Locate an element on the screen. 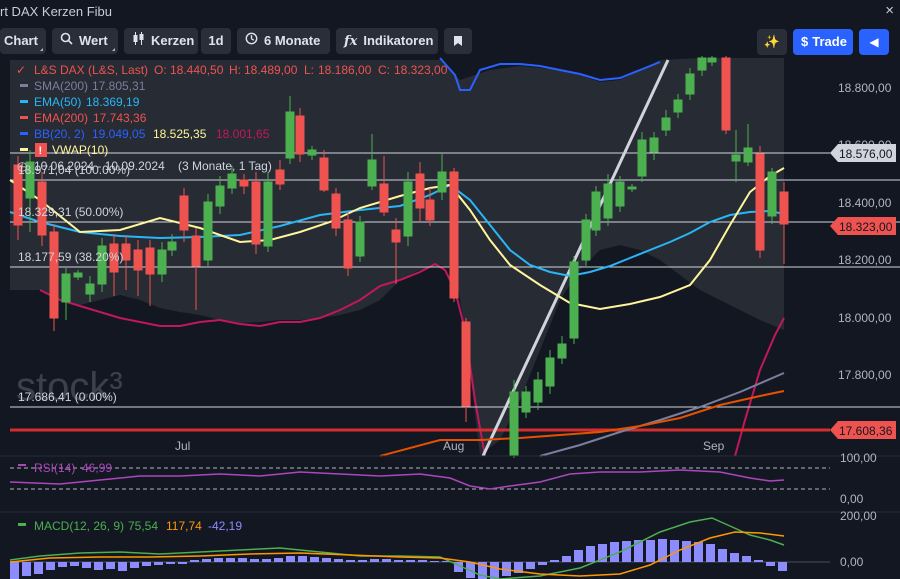  level-price-badge is located at coordinates (863, 153).